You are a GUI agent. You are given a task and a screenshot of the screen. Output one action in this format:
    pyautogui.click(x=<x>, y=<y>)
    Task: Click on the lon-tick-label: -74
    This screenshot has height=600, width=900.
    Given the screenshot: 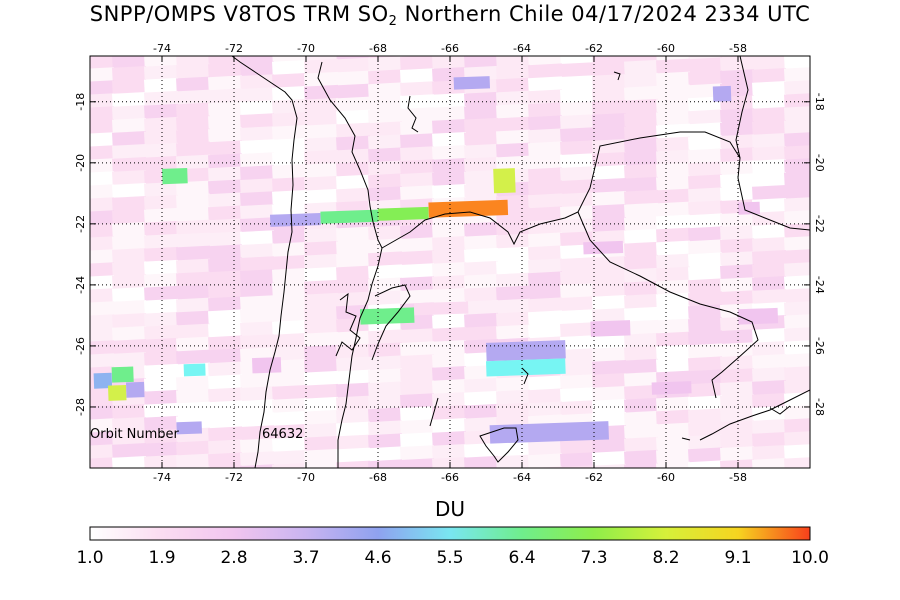 What is the action you would take?
    pyautogui.click(x=162, y=48)
    